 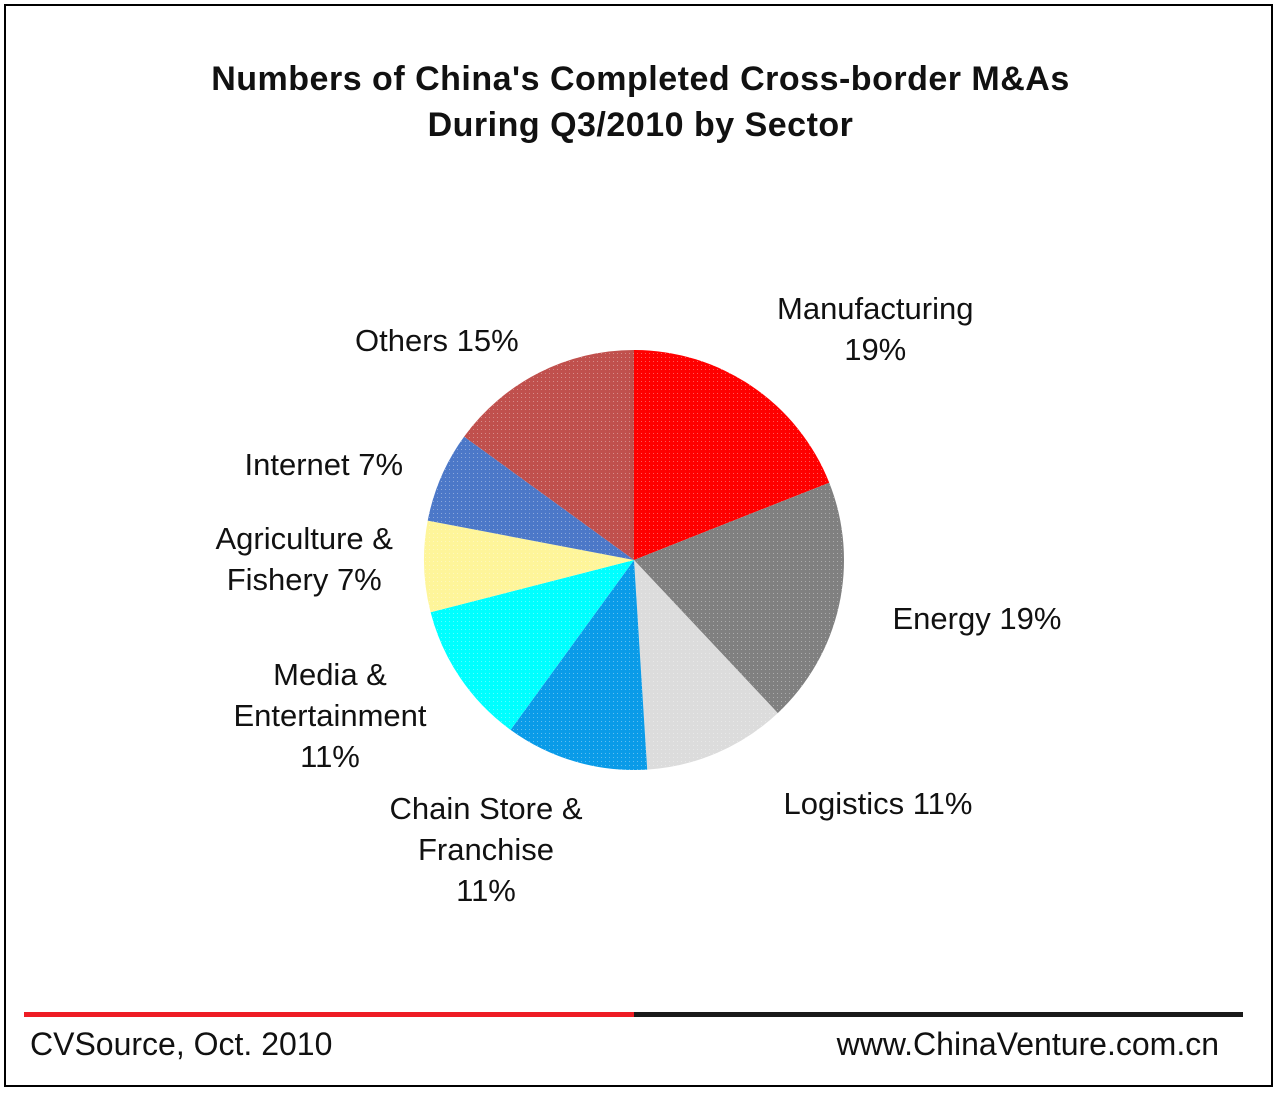 I want to click on slice-label-line: Media &, so click(x=330, y=674).